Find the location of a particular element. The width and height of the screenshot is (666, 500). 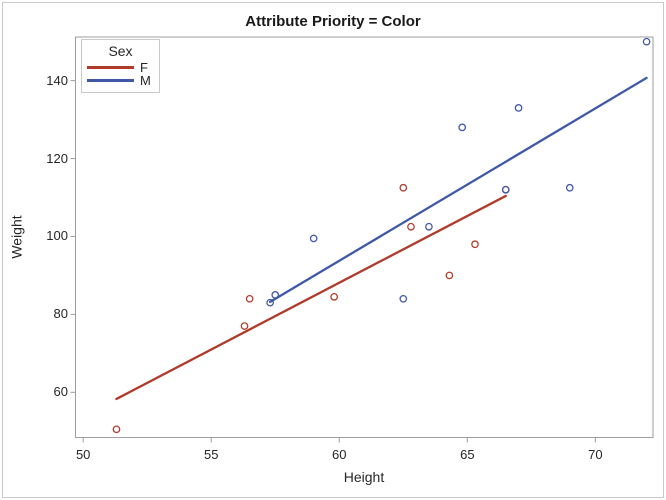

x-tick-label: 70 is located at coordinates (595, 454).